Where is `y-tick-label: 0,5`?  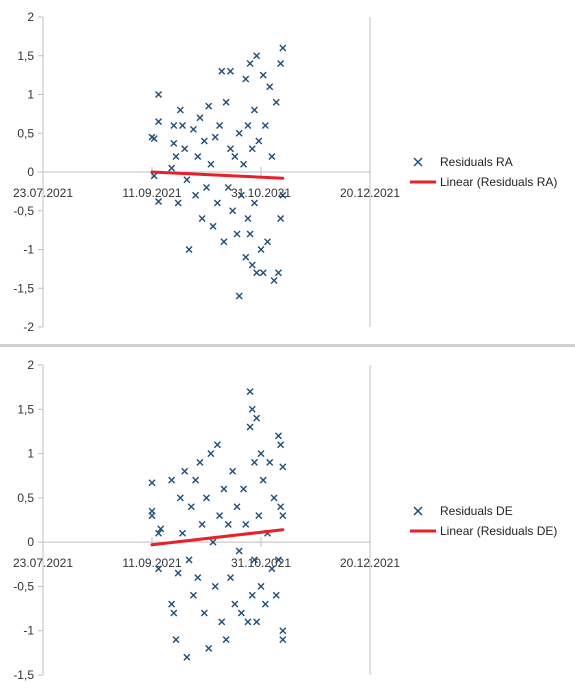
y-tick-label: 0,5 is located at coordinates (25, 133).